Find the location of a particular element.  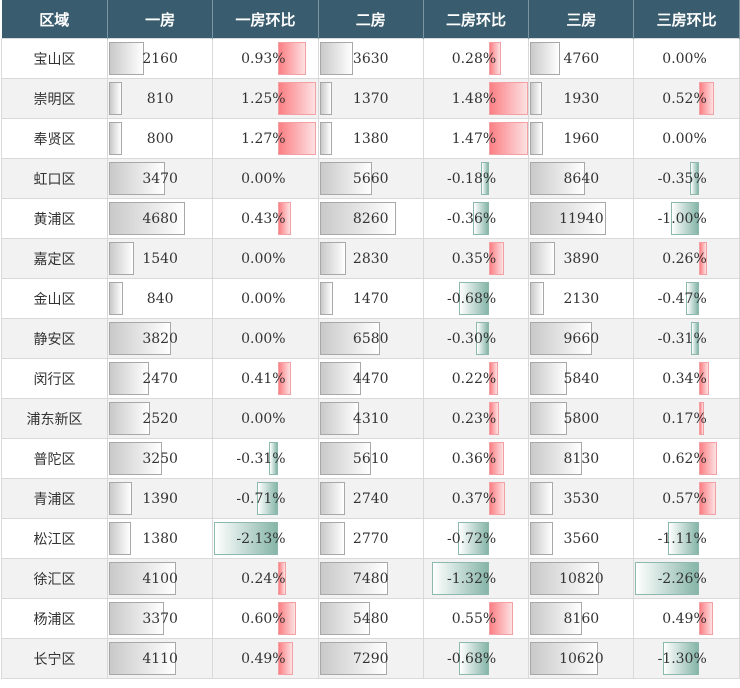

cell-region: 徐汇区 is located at coordinates (54, 578).